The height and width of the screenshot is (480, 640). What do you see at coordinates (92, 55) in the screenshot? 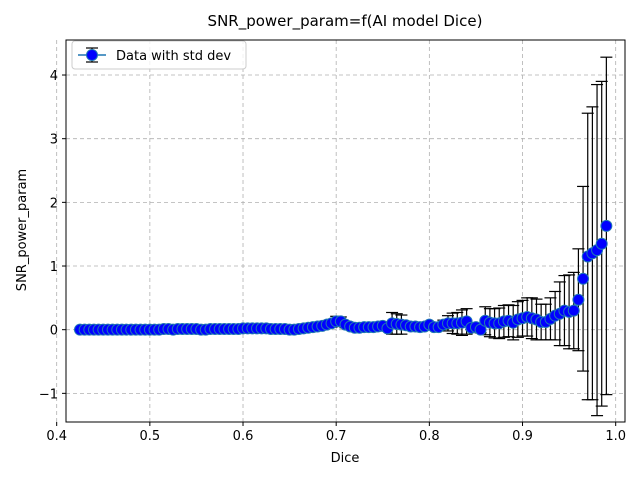
I see `legend-marker-swatch` at bounding box center [92, 55].